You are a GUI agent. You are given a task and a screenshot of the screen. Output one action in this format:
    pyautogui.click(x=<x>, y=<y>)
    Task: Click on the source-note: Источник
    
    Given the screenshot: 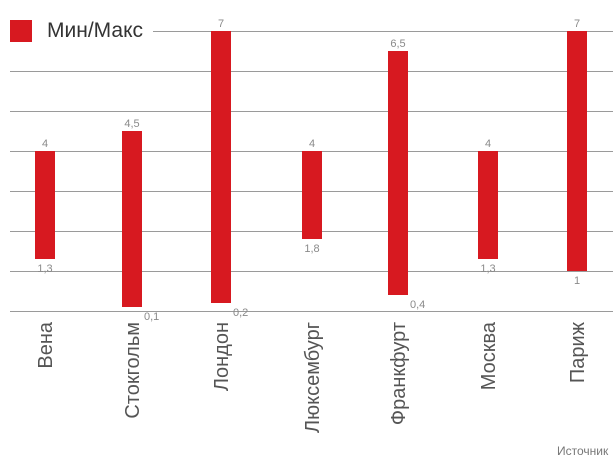 What is the action you would take?
    pyautogui.click(x=583, y=451)
    